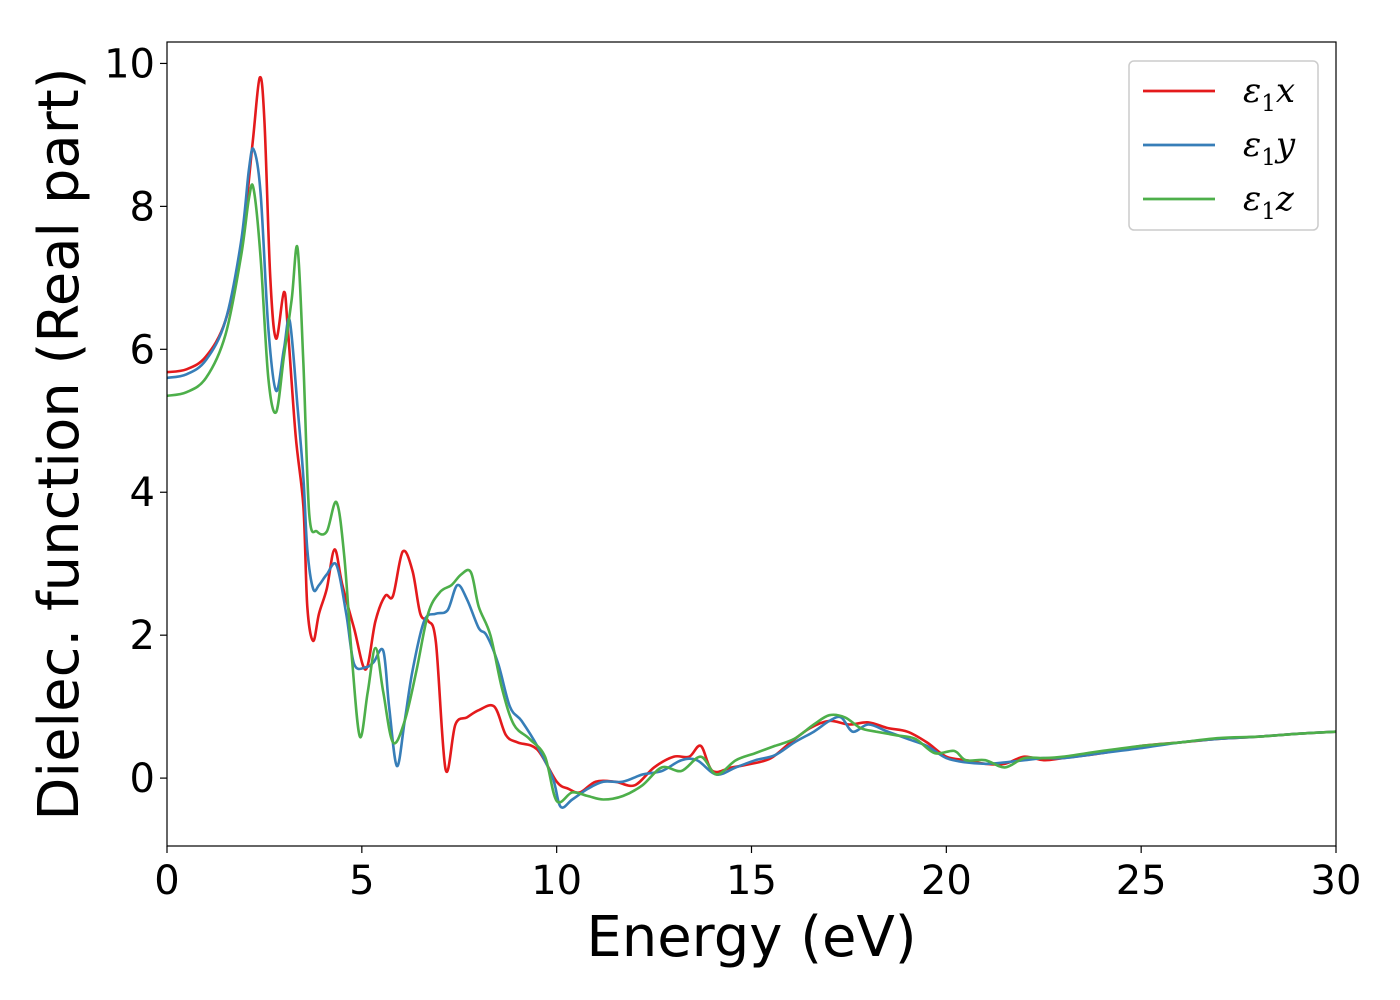  Describe the element at coordinates (946, 881) in the screenshot. I see `x-tick-label: 20` at that location.